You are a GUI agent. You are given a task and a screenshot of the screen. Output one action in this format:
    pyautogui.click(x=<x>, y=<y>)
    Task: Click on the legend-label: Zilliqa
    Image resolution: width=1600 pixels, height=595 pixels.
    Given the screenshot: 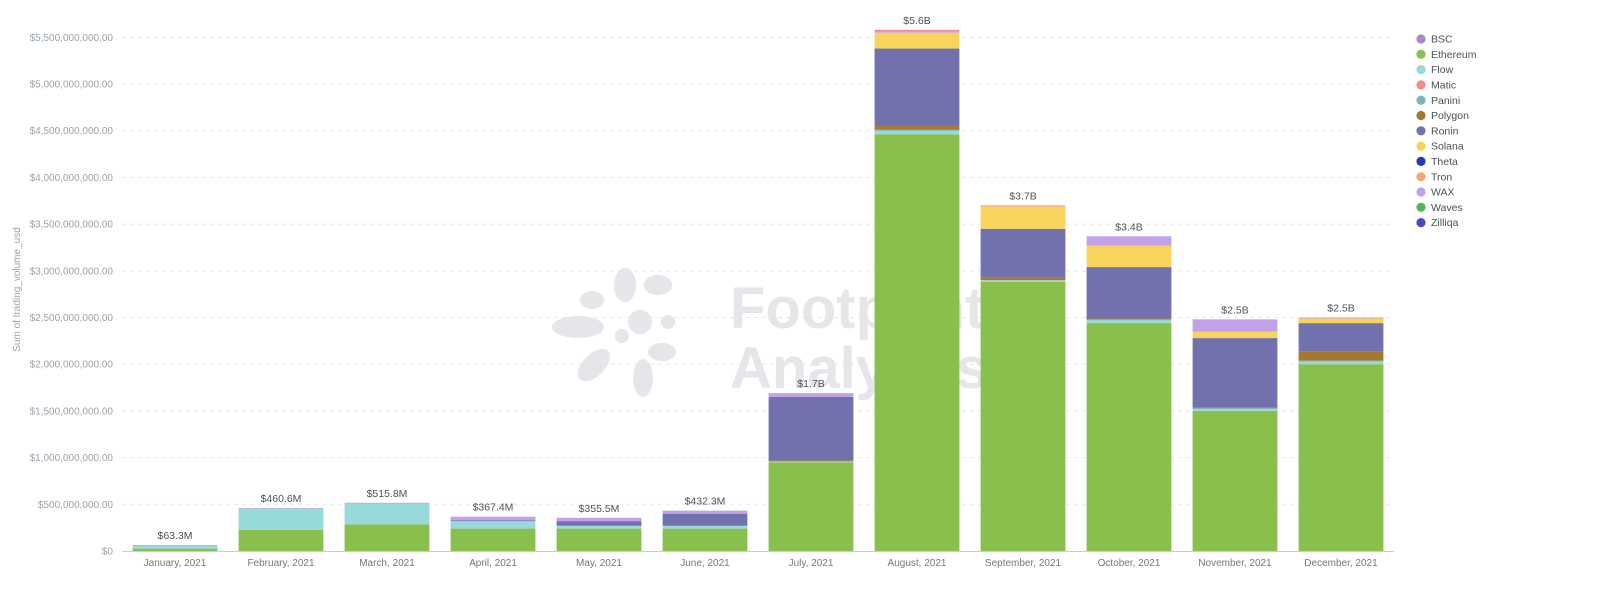 What is the action you would take?
    pyautogui.click(x=1445, y=223)
    